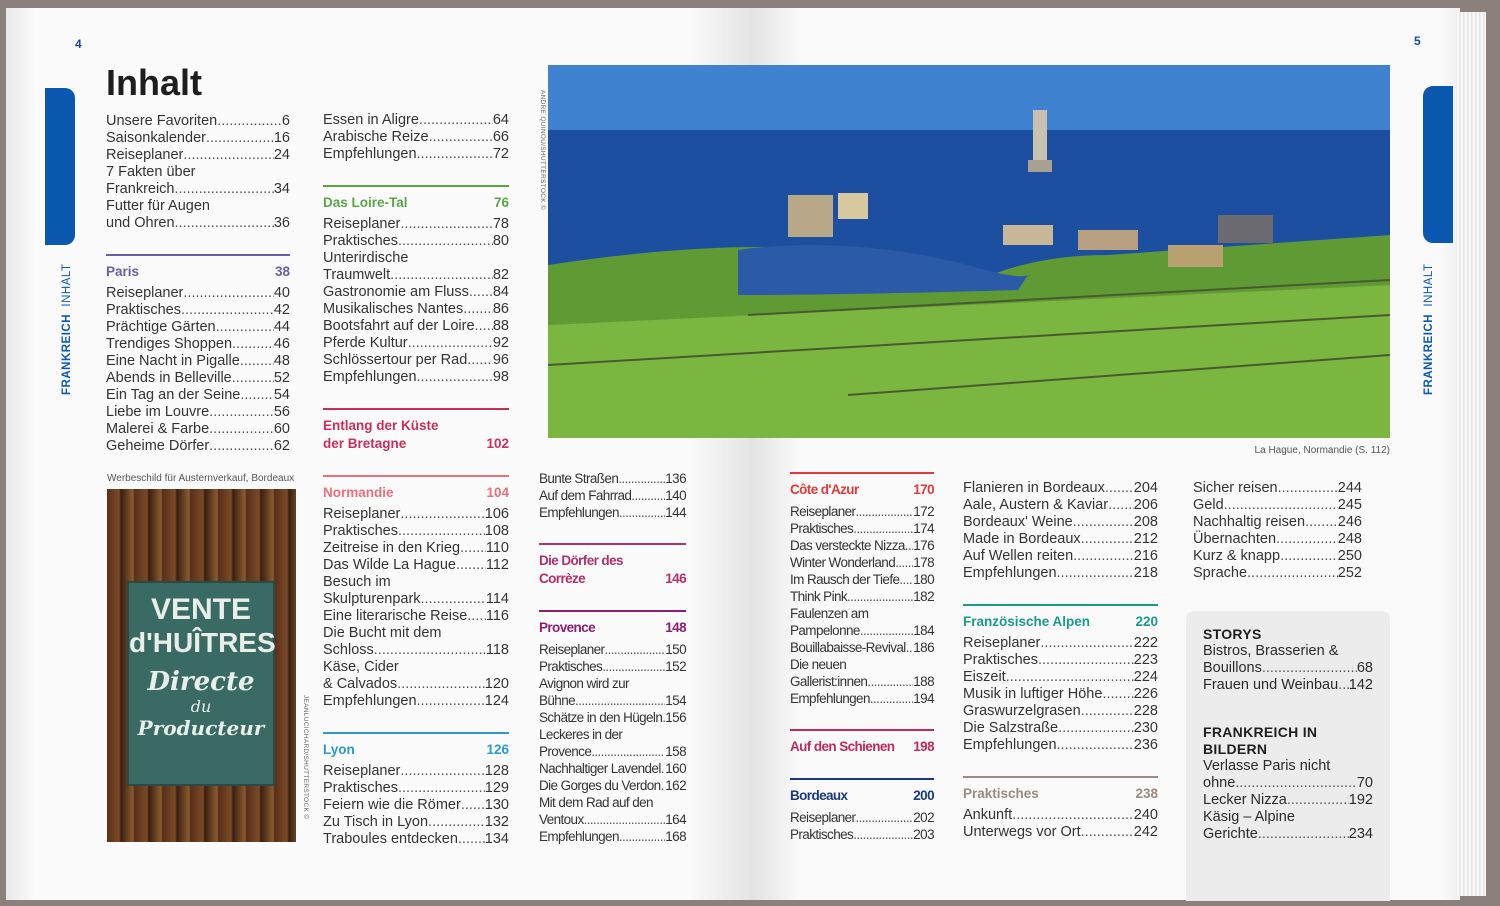  Describe the element at coordinates (613, 692) in the screenshot. I see `toc-entry: Avignon wird zur Bühne 154` at that location.